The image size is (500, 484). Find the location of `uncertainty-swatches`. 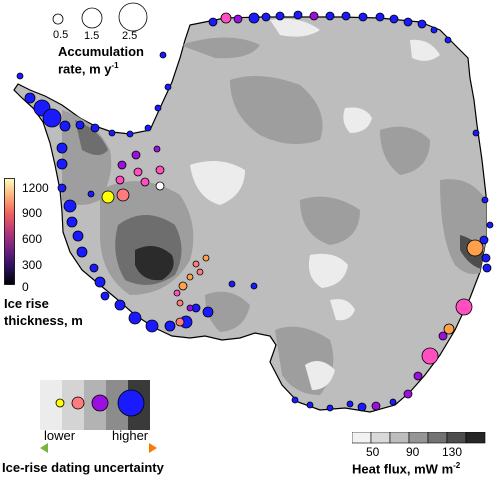

uncertainty-swatches is located at coordinates (98, 416).